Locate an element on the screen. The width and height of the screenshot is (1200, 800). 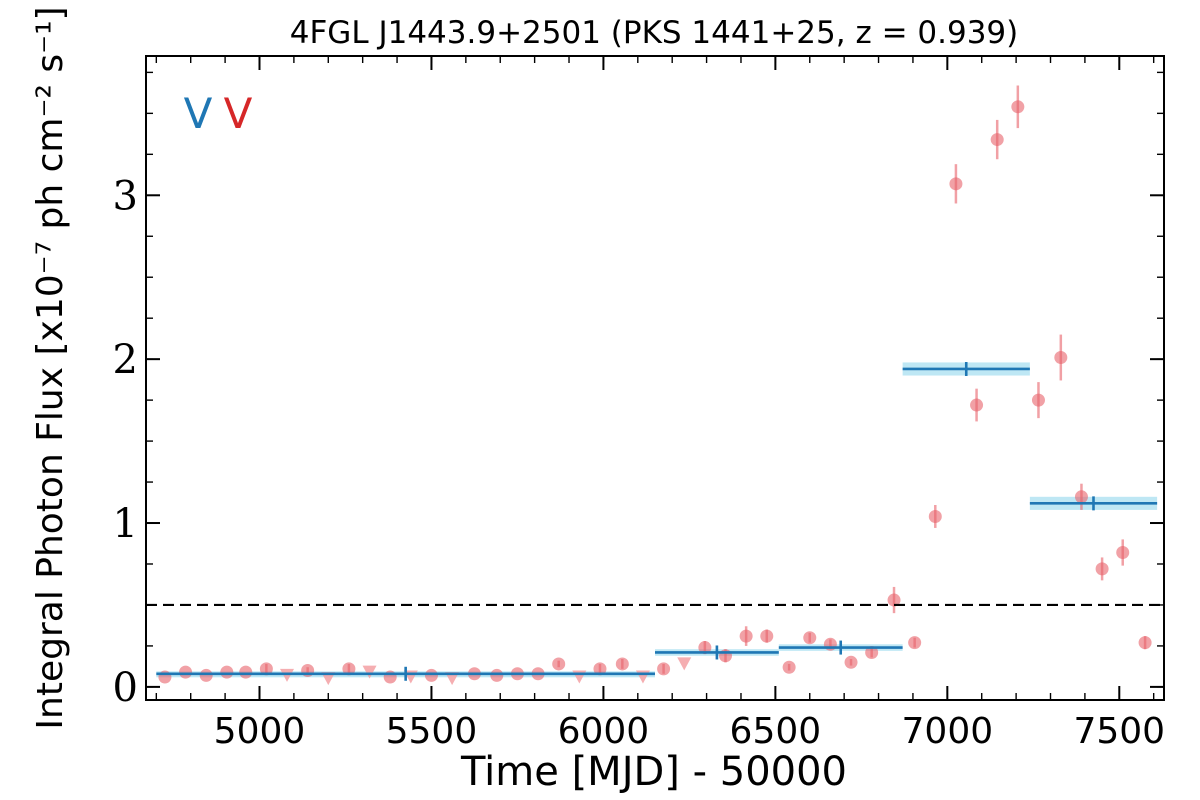
marker-v-red: V is located at coordinates (238, 113).